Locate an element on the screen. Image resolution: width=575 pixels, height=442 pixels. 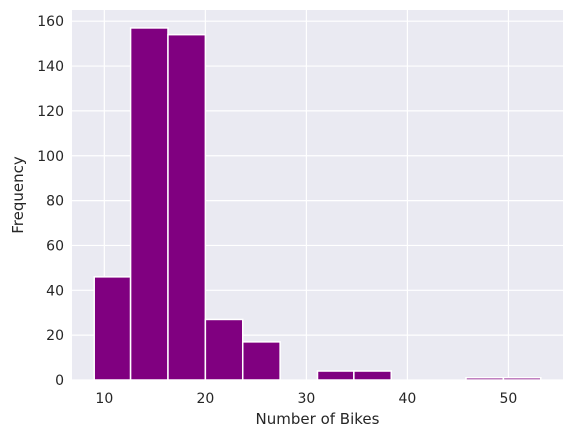
y-tick-label: 0 is located at coordinates (59, 381).